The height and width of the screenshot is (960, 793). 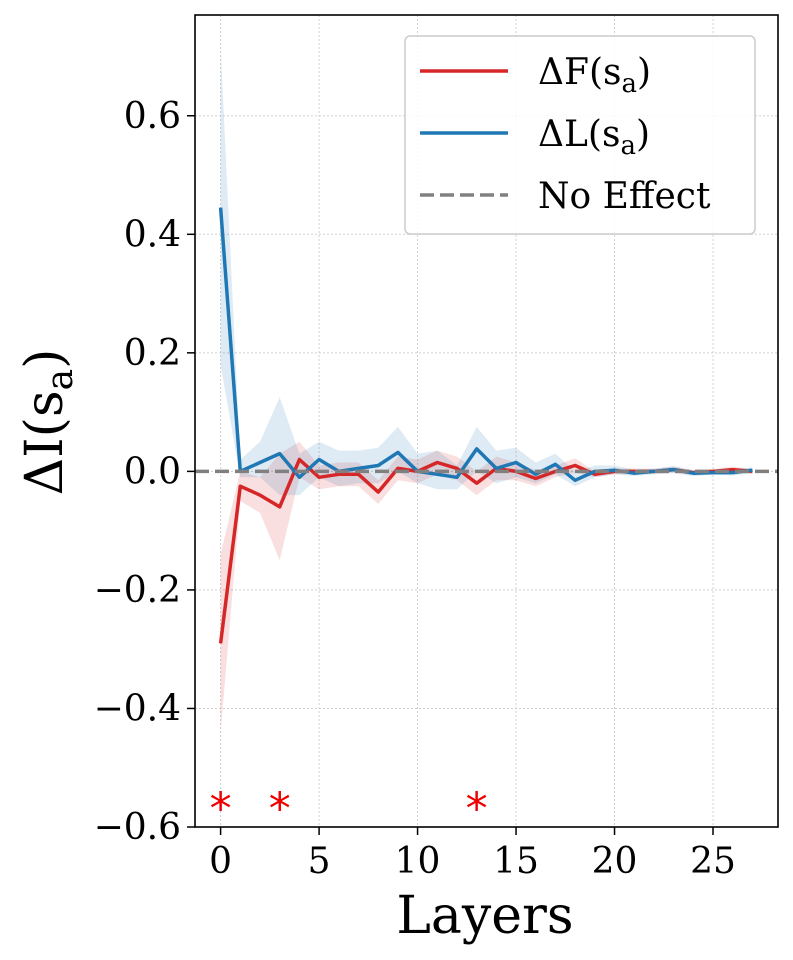 What do you see at coordinates (137, 827) in the screenshot?
I see `y-tick-label: −0.6` at bounding box center [137, 827].